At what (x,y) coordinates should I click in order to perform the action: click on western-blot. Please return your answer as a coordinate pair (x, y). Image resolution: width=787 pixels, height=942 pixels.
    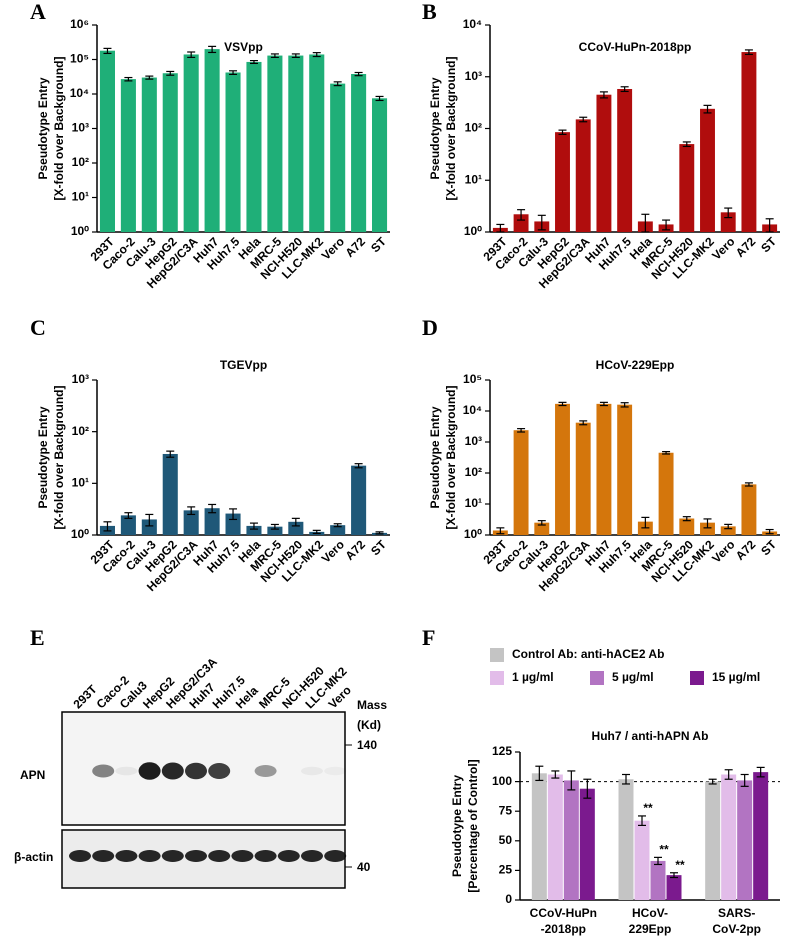
    Looking at the image, I should click on (204, 800).